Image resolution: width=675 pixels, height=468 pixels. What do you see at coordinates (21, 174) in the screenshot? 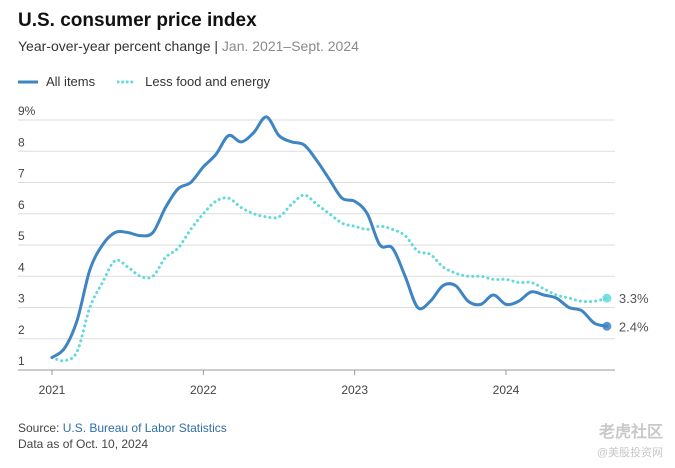
I see `y-tick-label: 7` at bounding box center [21, 174].